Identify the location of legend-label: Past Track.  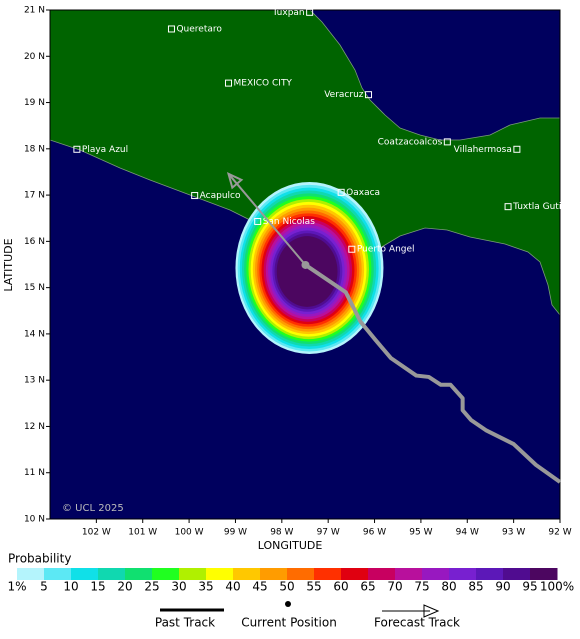
(185, 623).